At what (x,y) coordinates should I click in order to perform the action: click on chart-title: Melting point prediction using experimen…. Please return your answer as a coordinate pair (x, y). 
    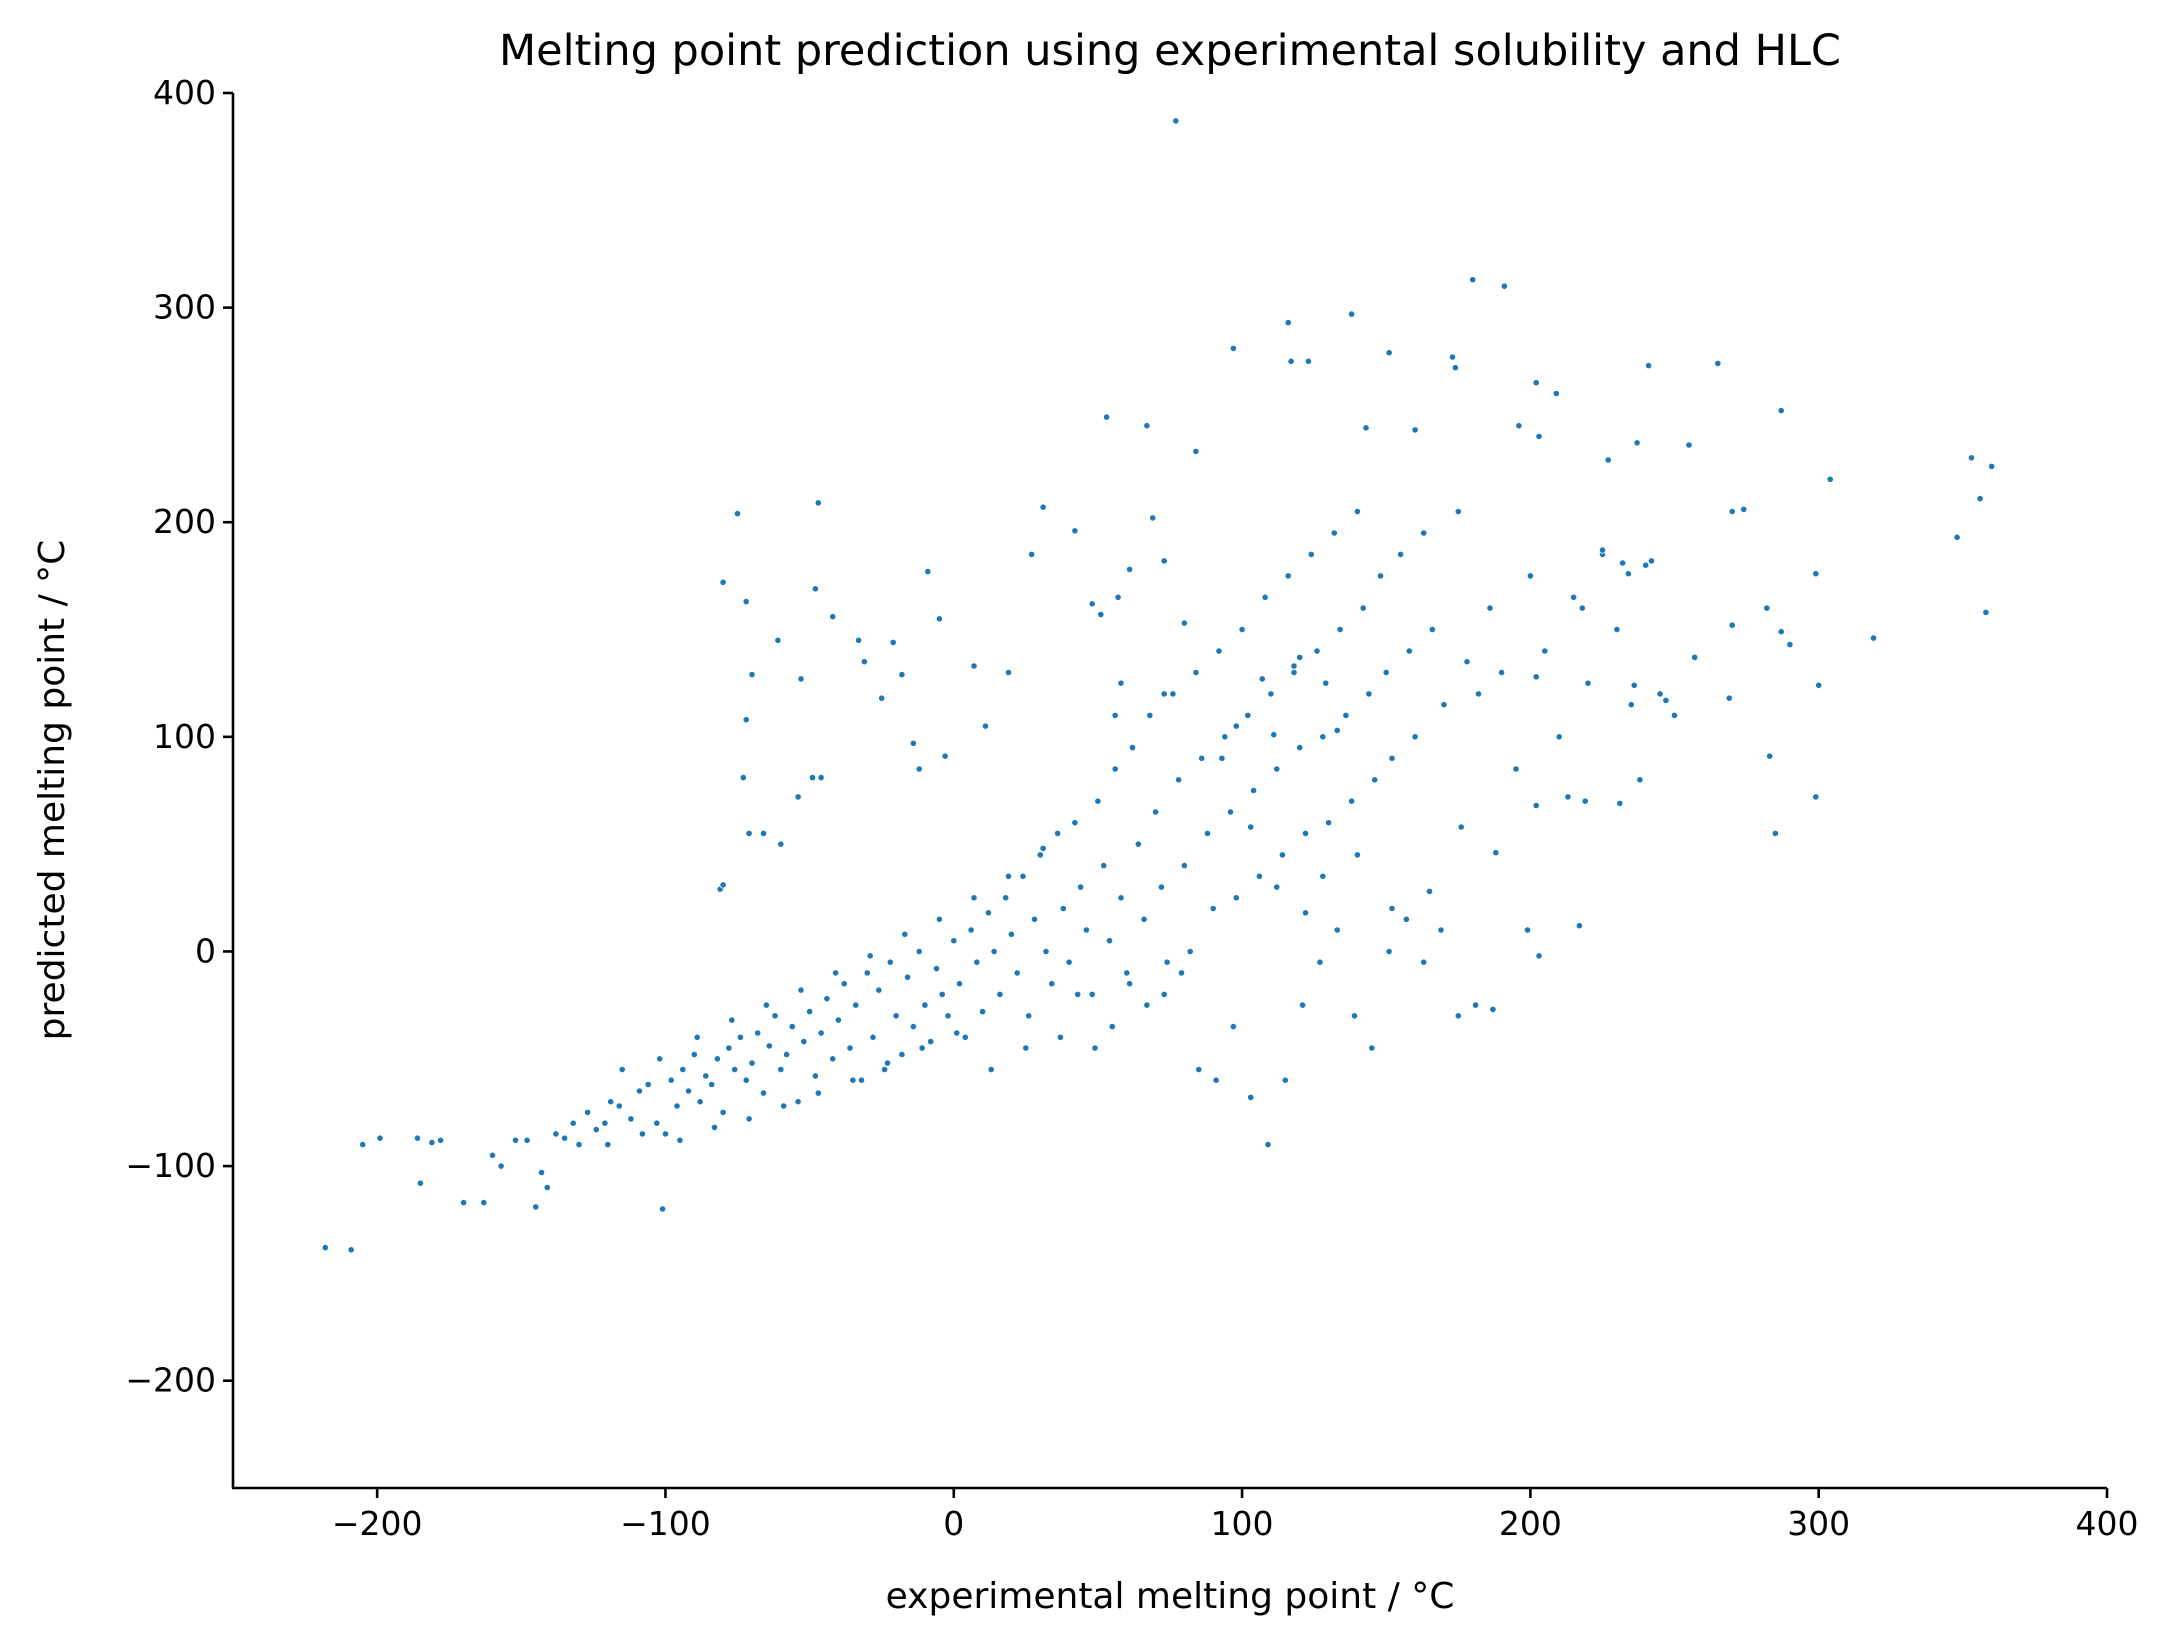
    Looking at the image, I should click on (1170, 51).